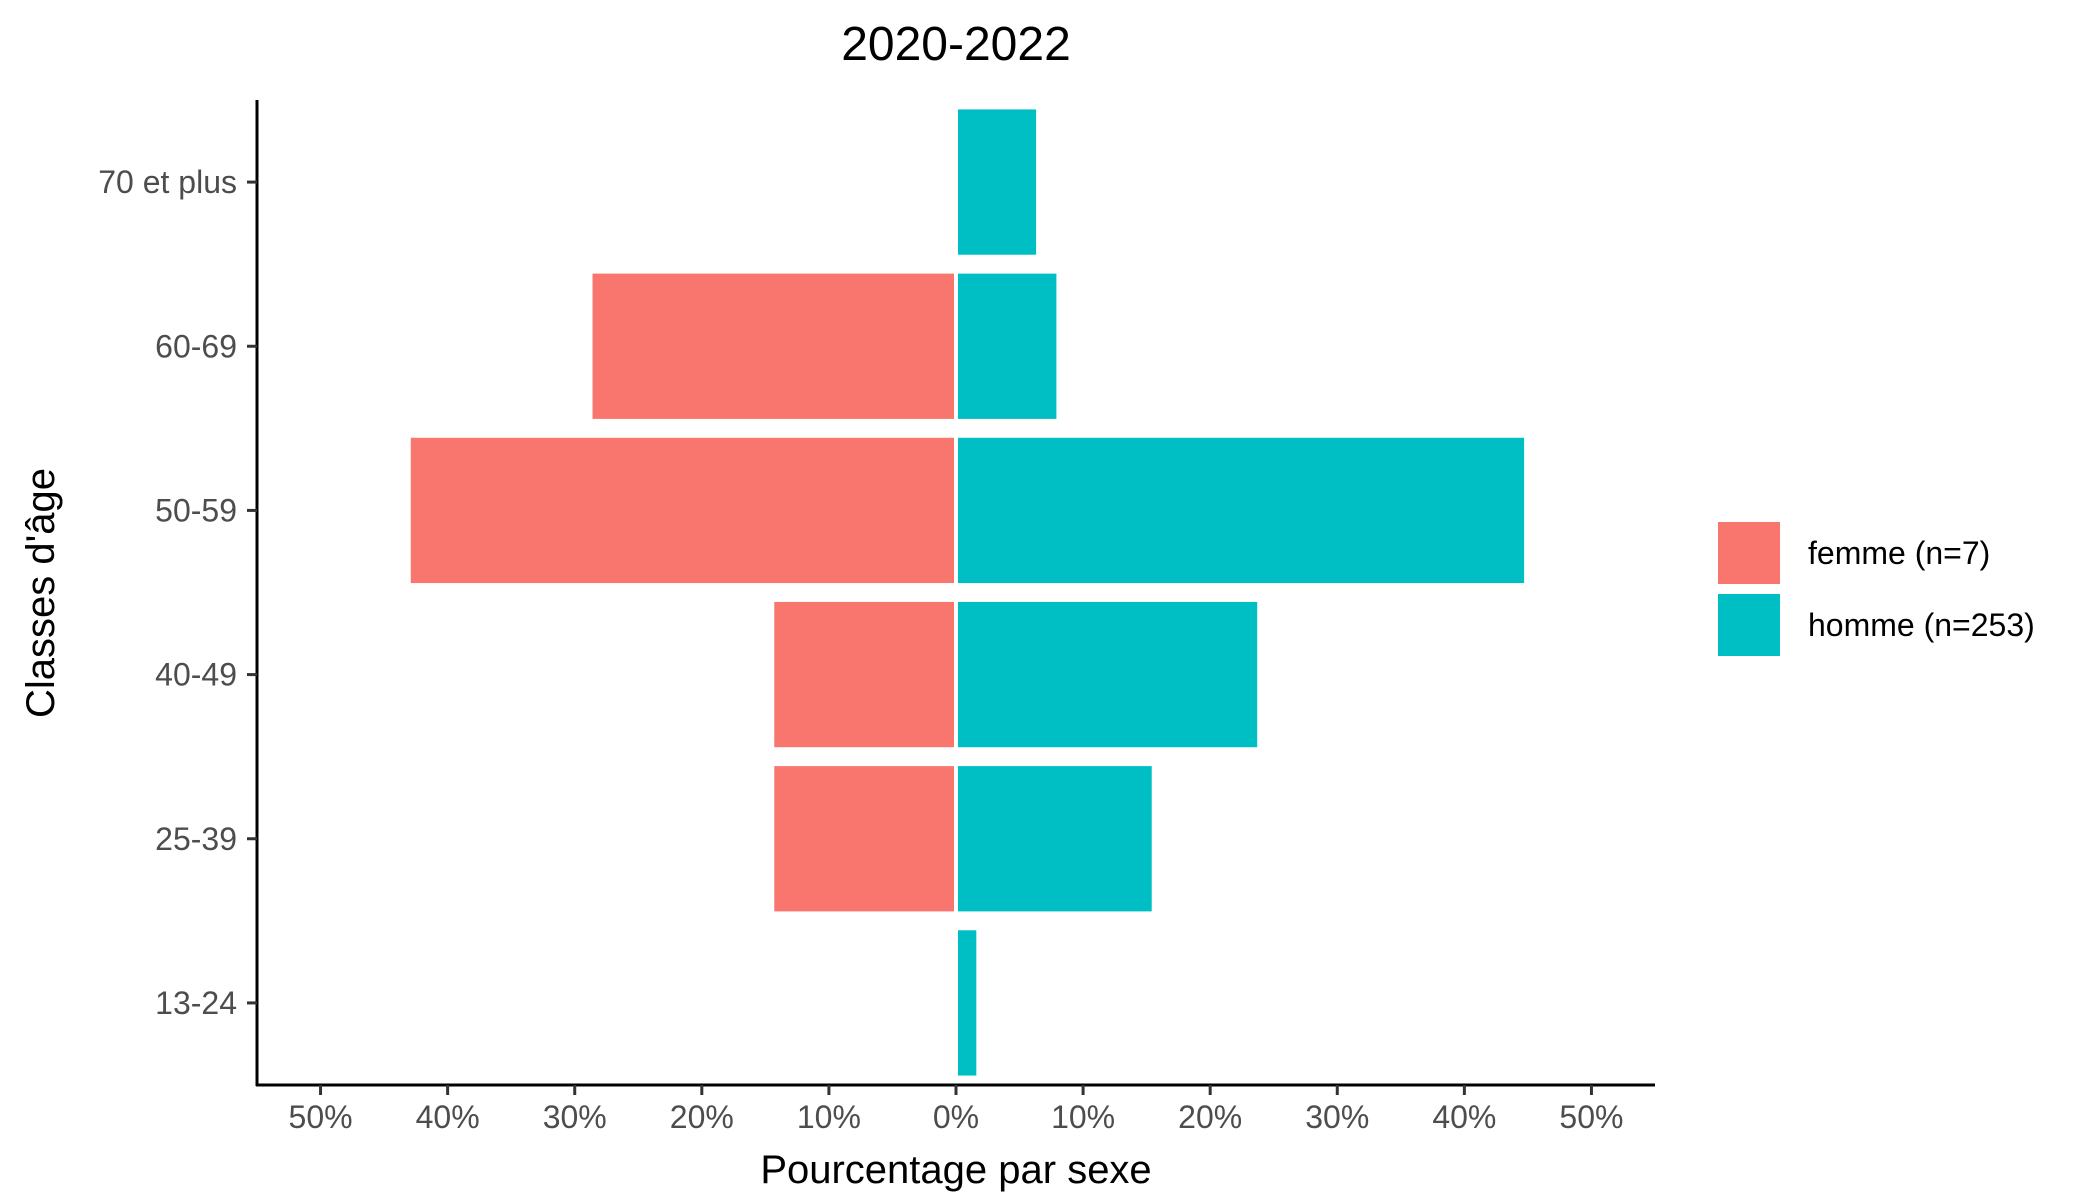  Describe the element at coordinates (1921, 625) in the screenshot. I see `legend-label-homme: homme (n=253)` at that location.